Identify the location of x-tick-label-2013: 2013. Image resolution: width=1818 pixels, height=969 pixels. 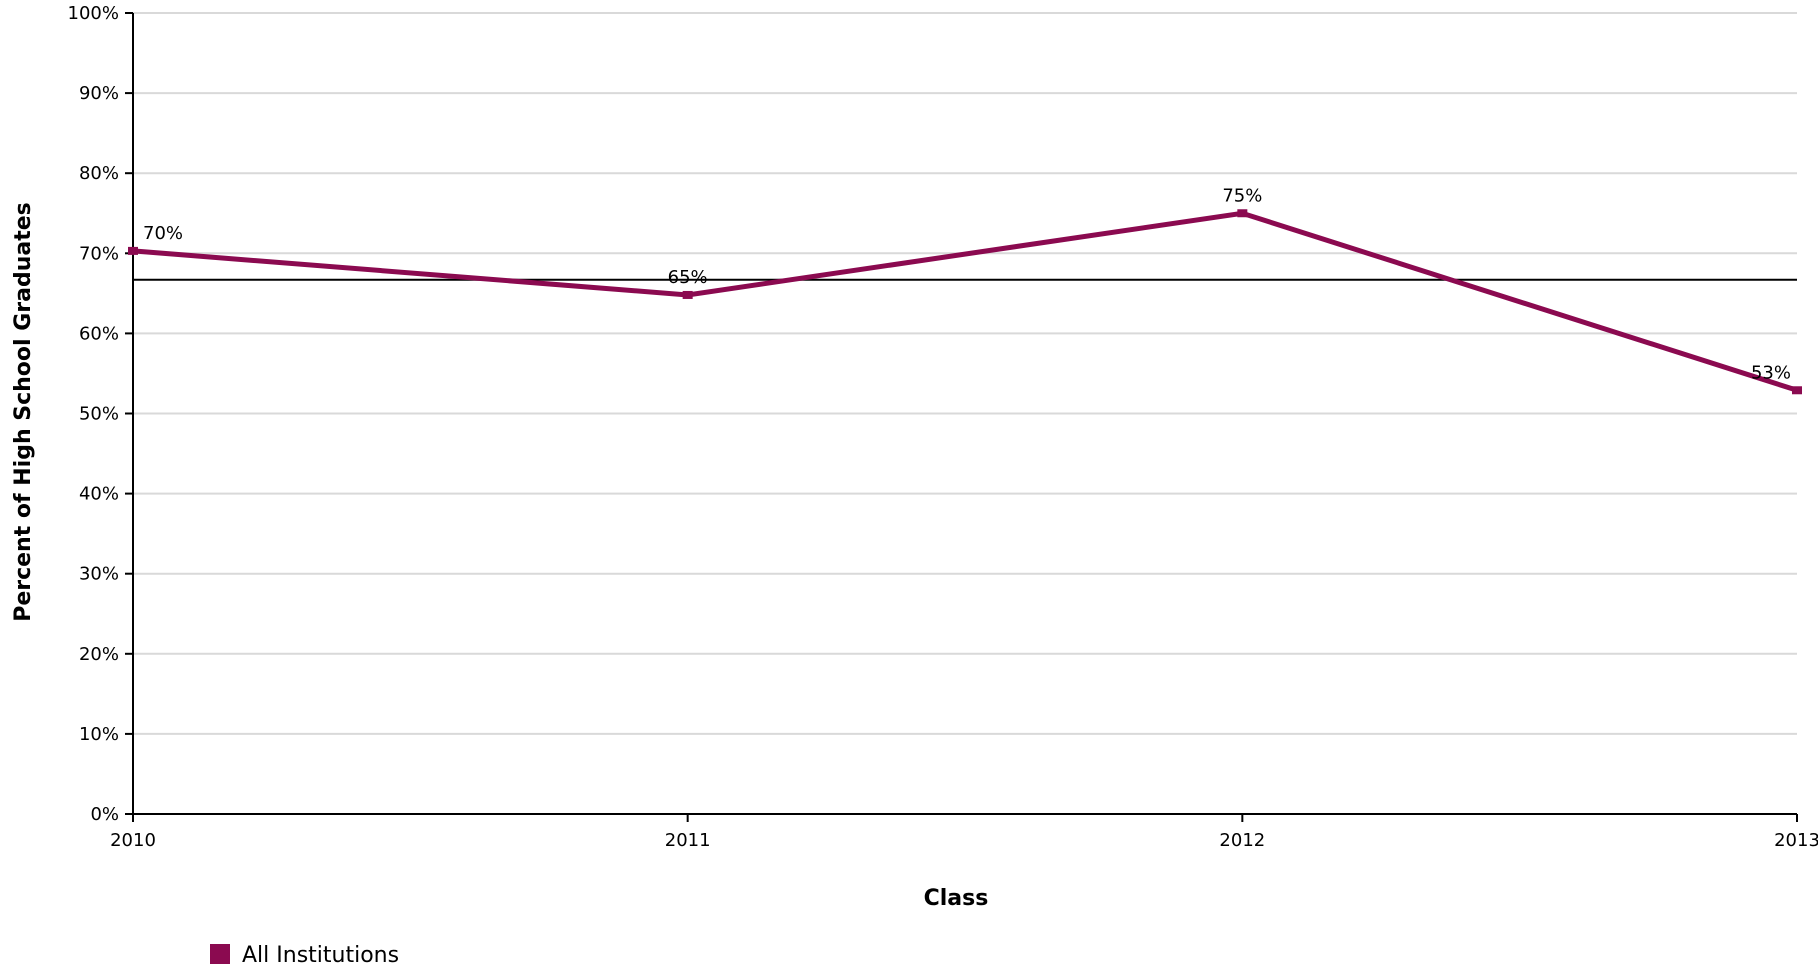
(1796, 840).